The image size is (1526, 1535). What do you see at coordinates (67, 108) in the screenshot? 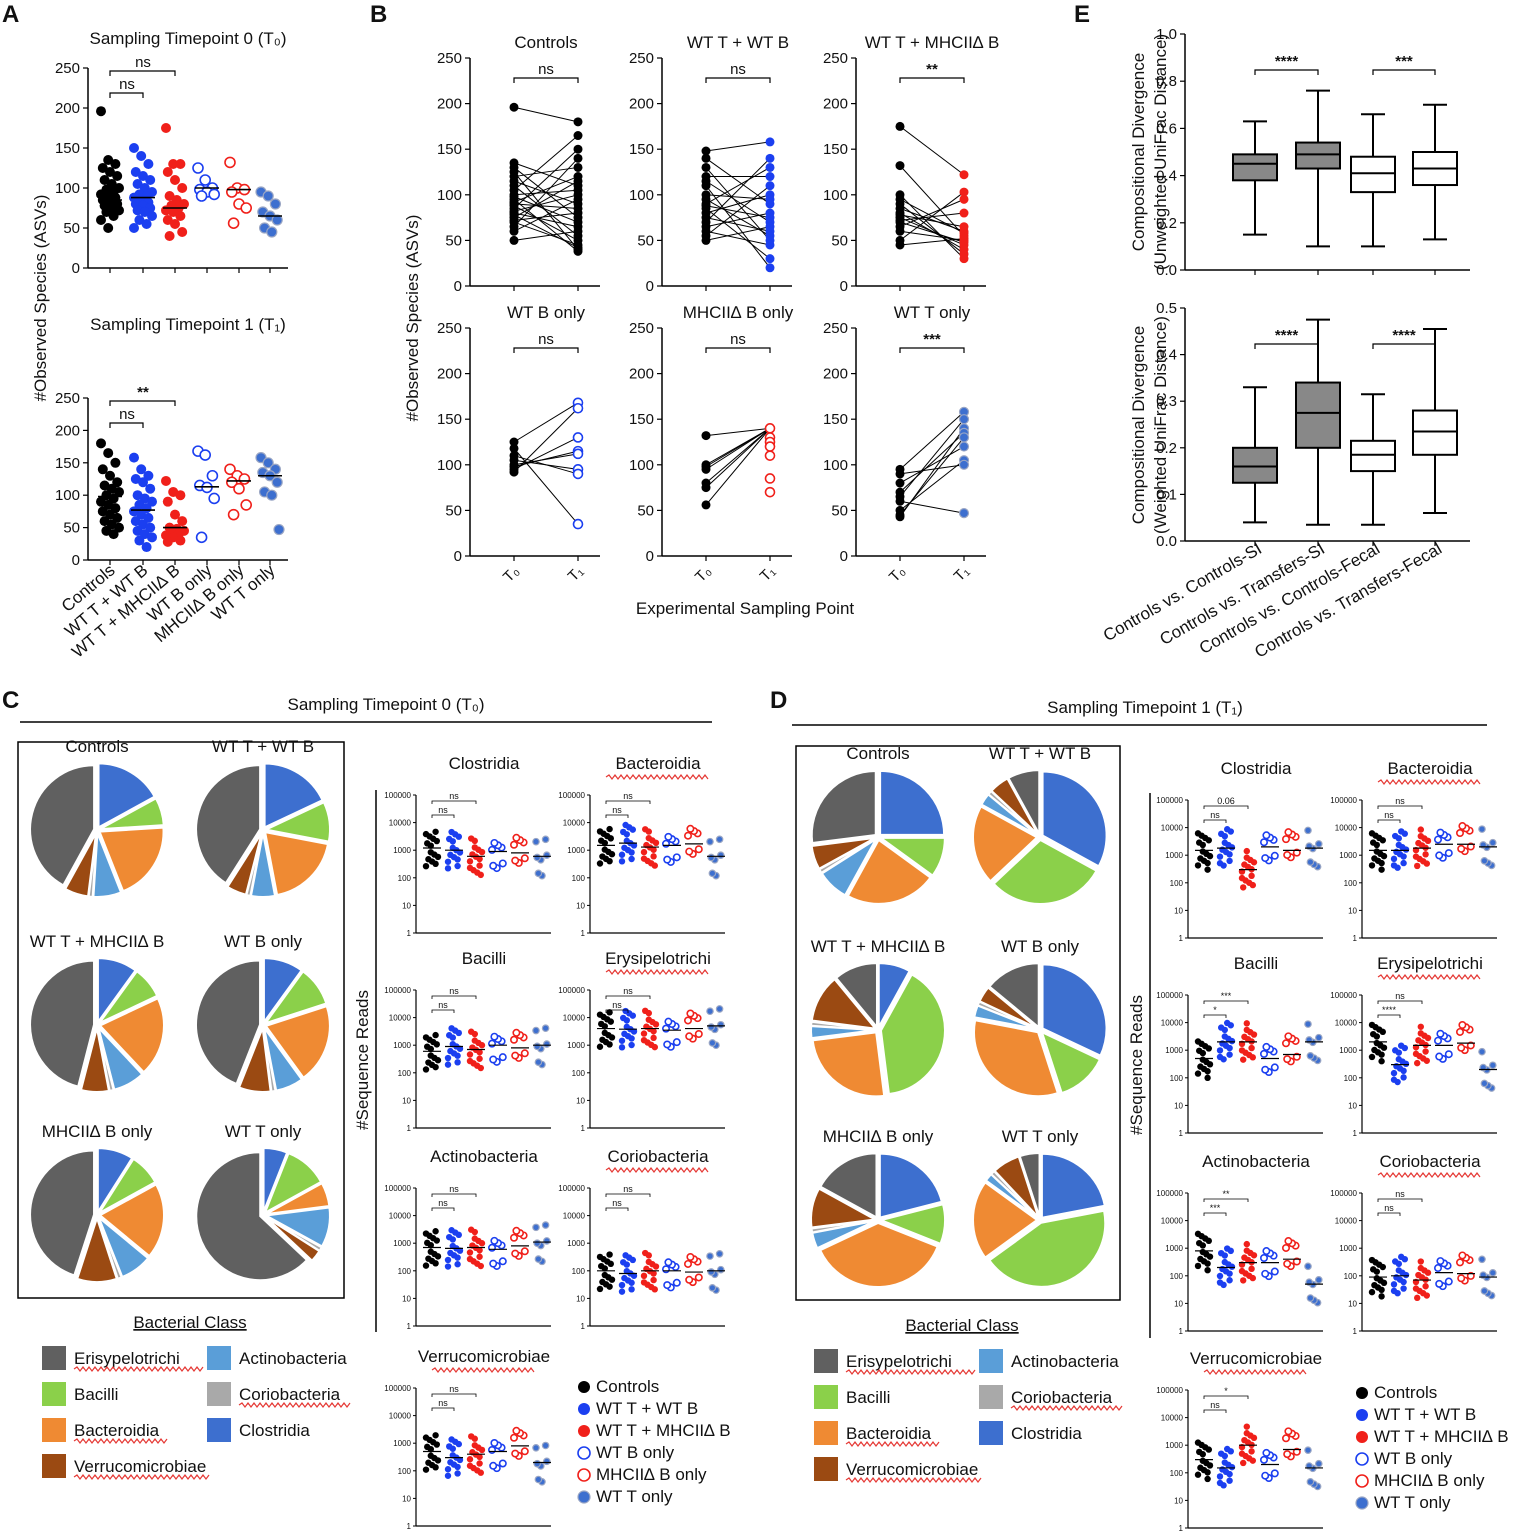
I see `panel-a-ytick-label: 200` at bounding box center [67, 108].